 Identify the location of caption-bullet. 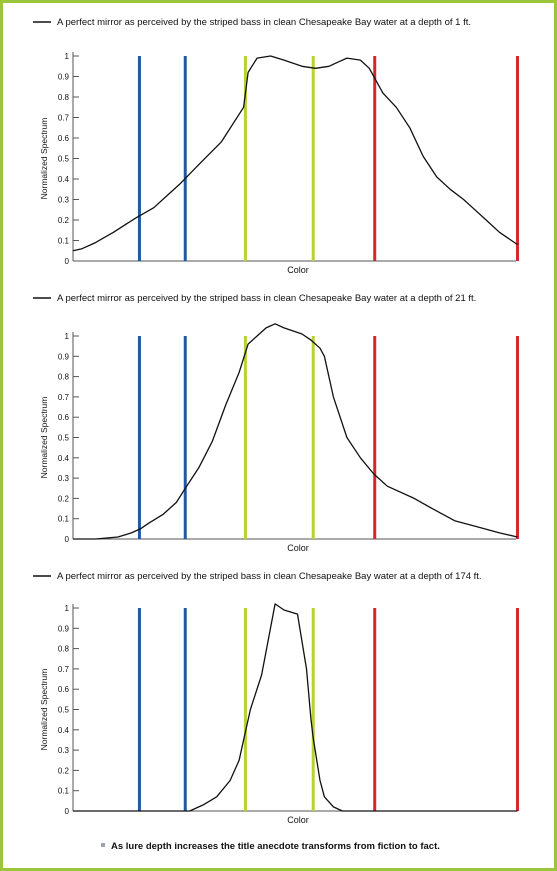
(103, 845).